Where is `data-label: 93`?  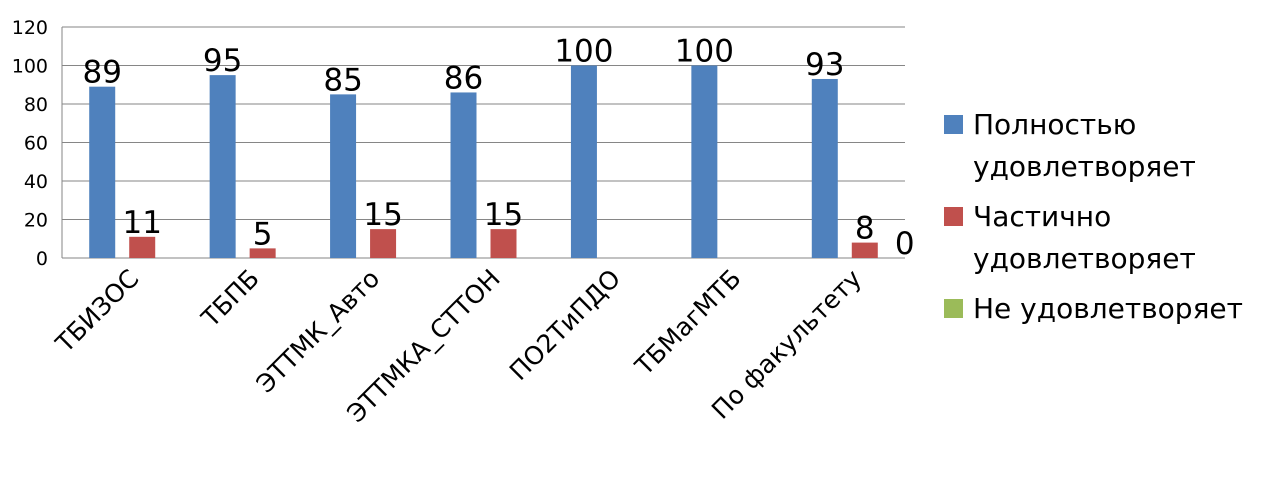
data-label: 93 is located at coordinates (824, 65).